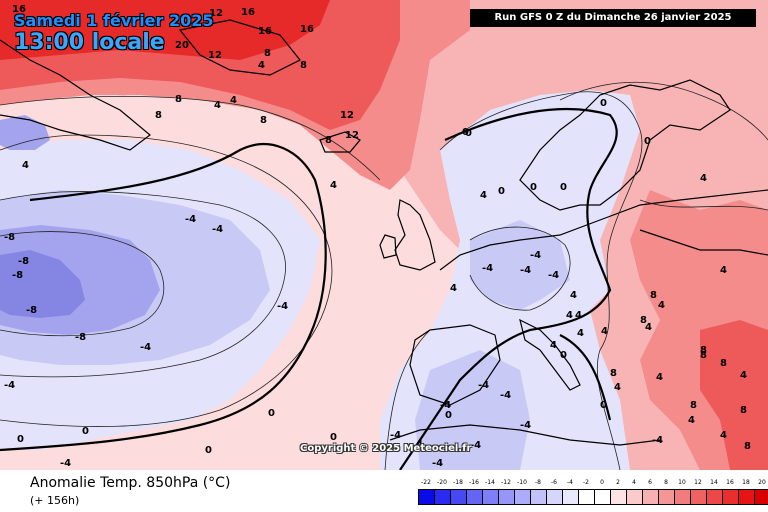 The height and width of the screenshot is (512, 768). What do you see at coordinates (650, 482) in the screenshot?
I see `legend-tick-label: 6` at bounding box center [650, 482].